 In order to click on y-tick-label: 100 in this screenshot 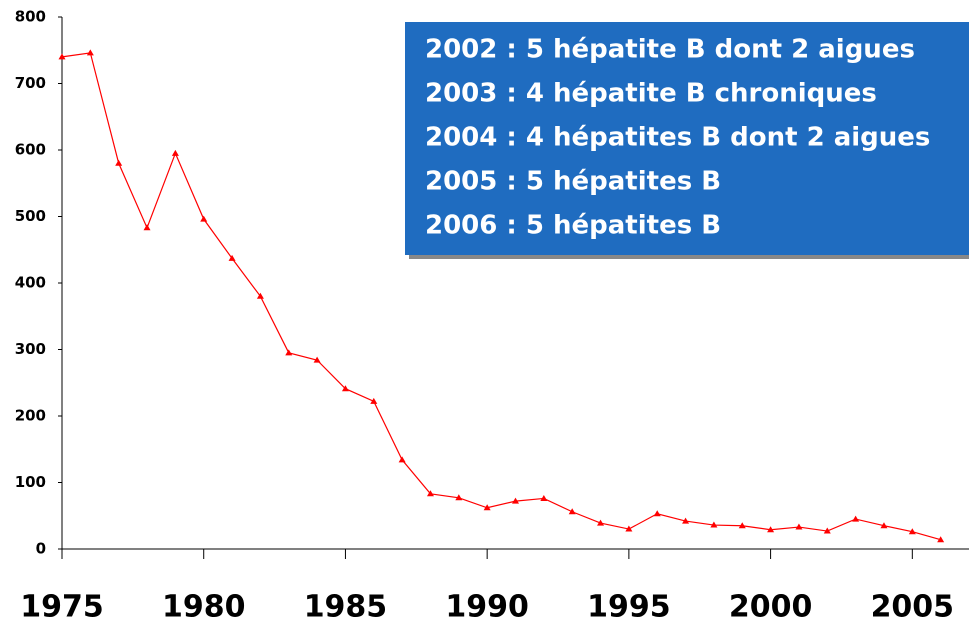, I will do `click(30, 482)`.